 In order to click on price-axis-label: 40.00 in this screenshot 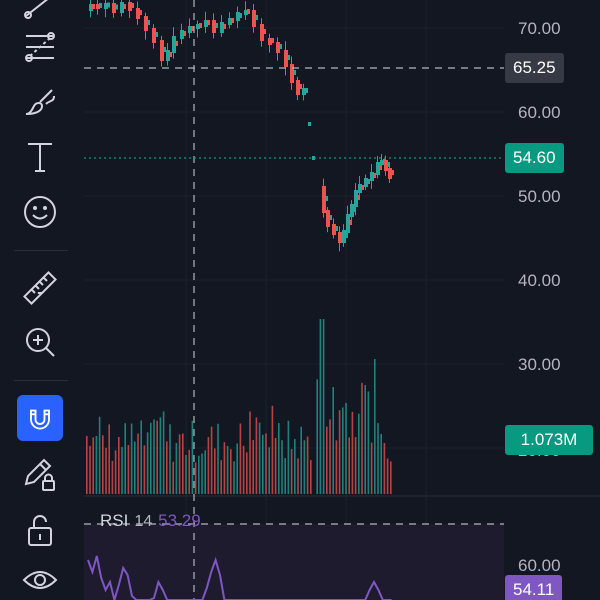, I will do `click(539, 280)`.